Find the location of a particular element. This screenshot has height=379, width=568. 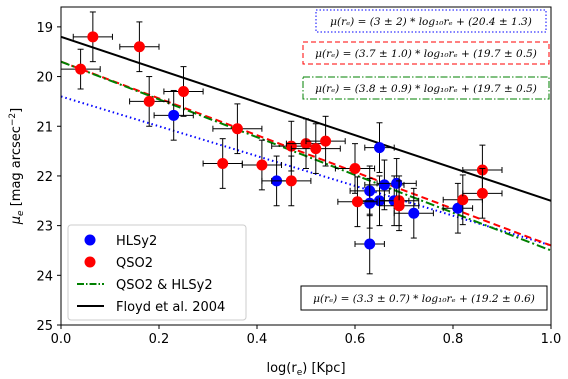

legend-item-hlsy2: HLSy2 is located at coordinates (120, 241).